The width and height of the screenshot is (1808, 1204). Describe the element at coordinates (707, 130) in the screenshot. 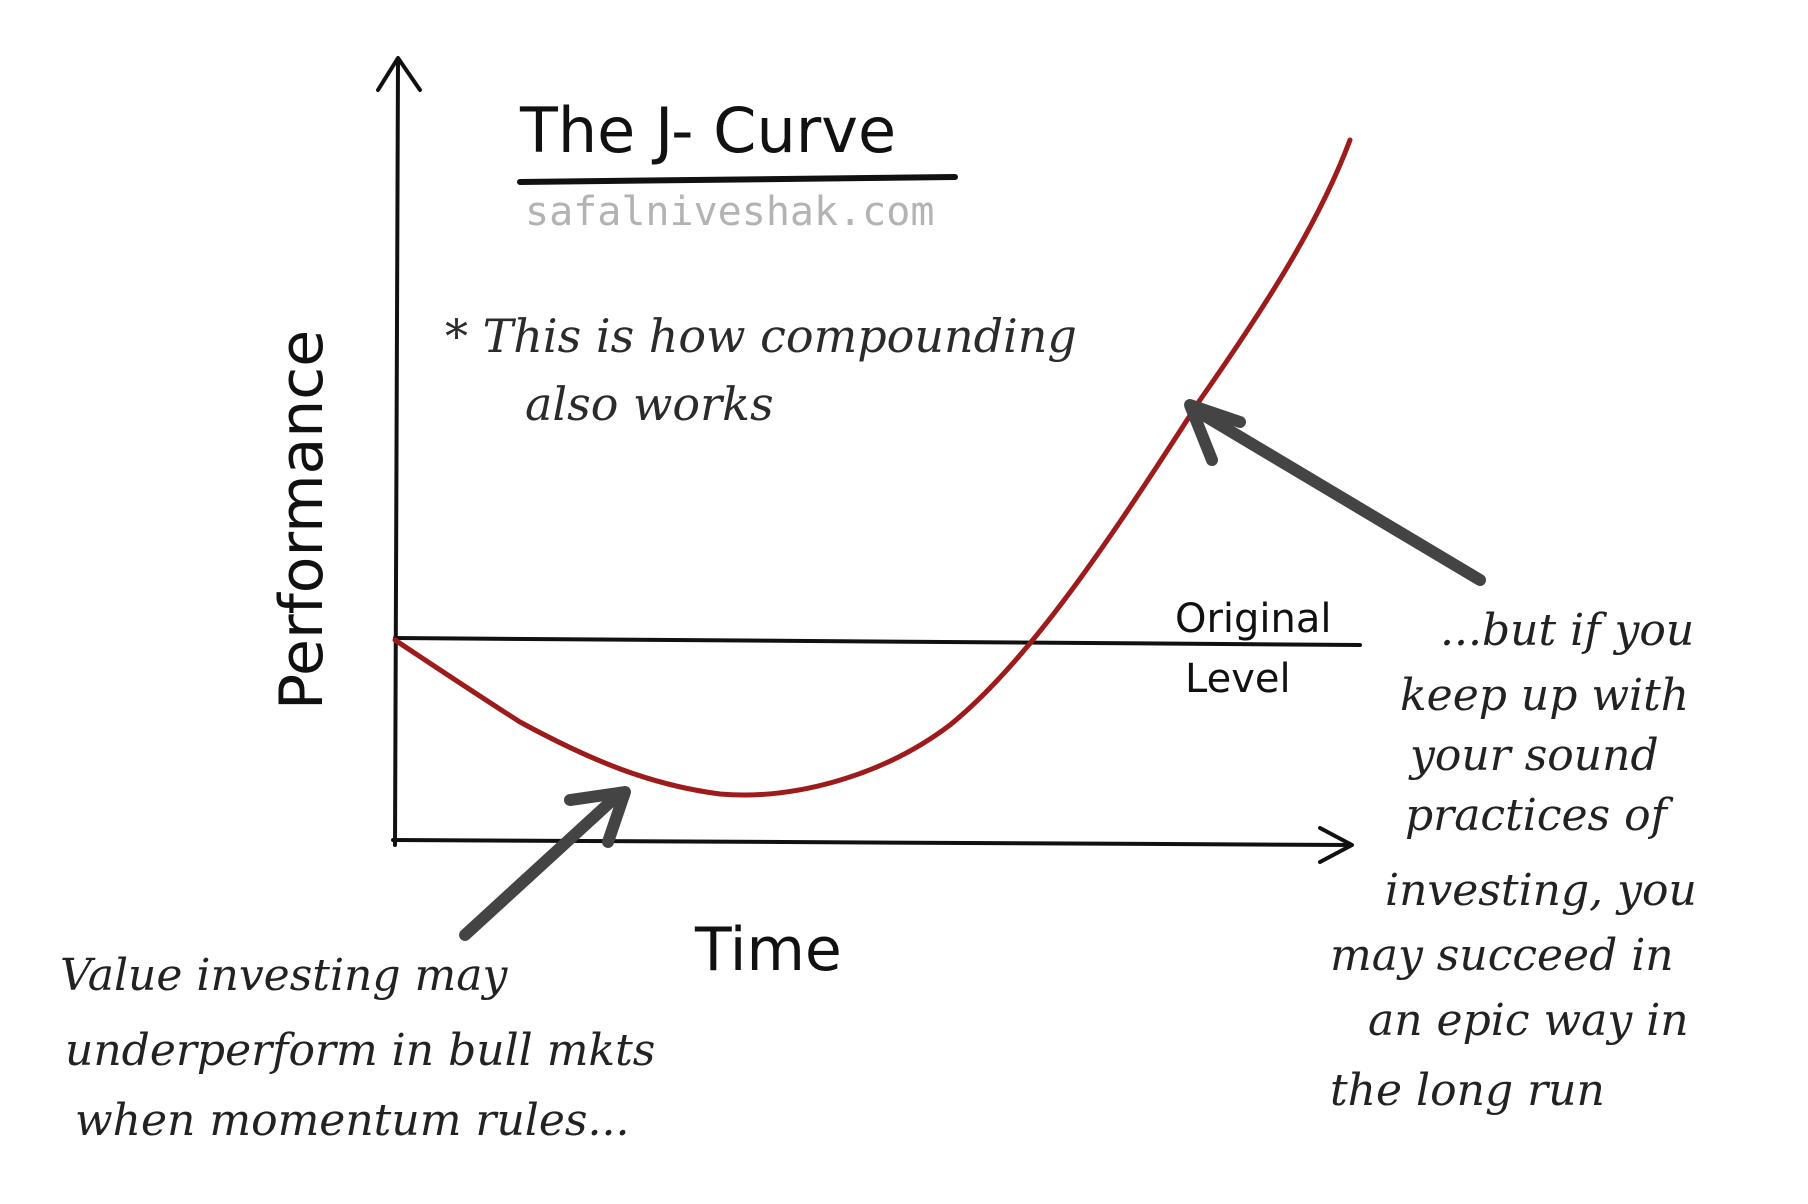

I see `chart-title: The J- Curve` at that location.